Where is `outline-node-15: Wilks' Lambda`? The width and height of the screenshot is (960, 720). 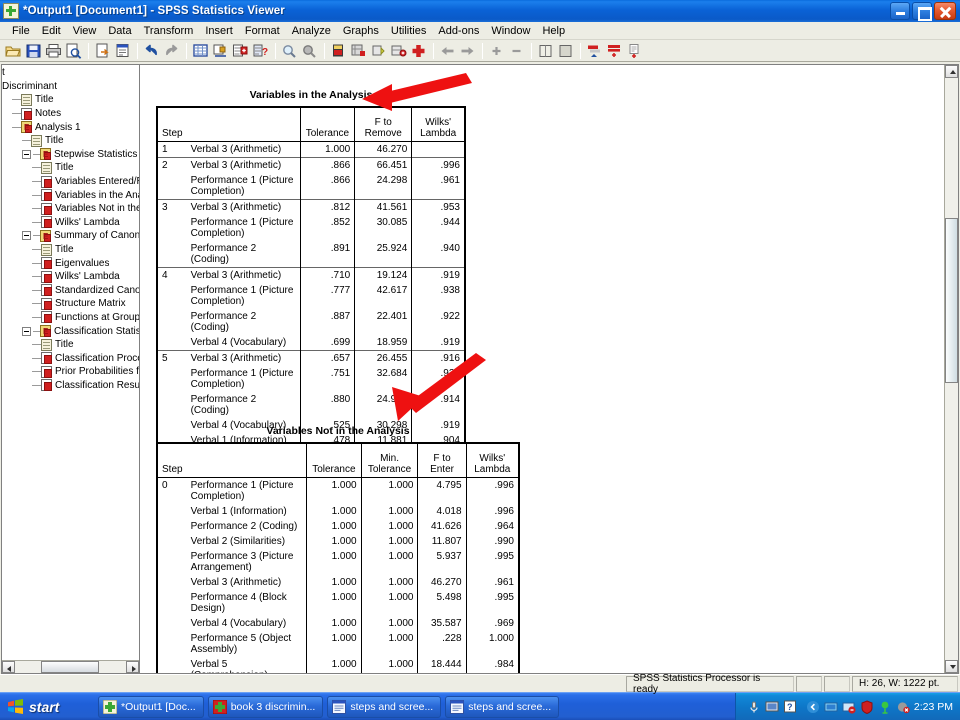 outline-node-15: Wilks' Lambda is located at coordinates (70, 277).